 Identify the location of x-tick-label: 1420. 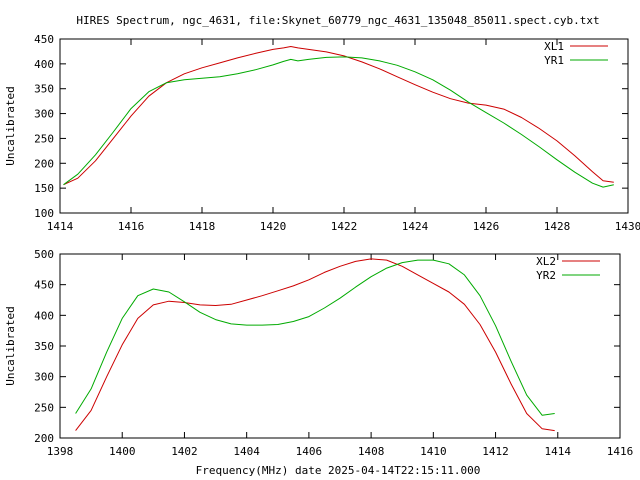
(273, 226).